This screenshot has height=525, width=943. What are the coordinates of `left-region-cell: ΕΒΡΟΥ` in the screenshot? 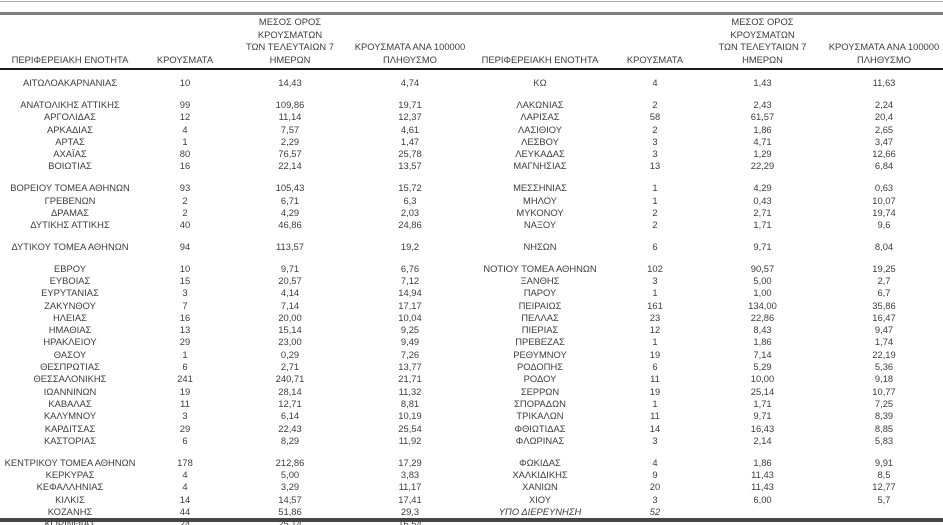 It's located at (69, 268).